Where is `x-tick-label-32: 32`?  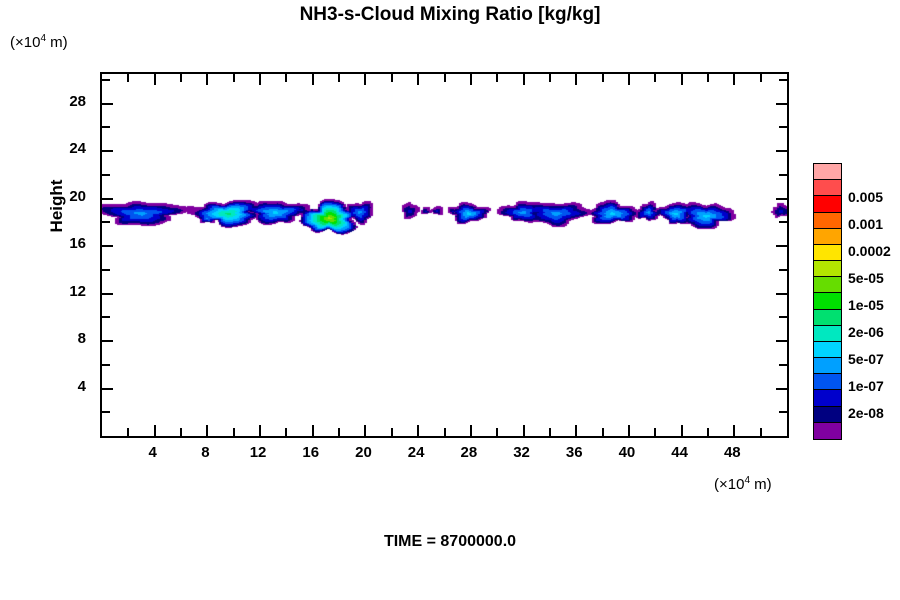 x-tick-label-32: 32 is located at coordinates (521, 452).